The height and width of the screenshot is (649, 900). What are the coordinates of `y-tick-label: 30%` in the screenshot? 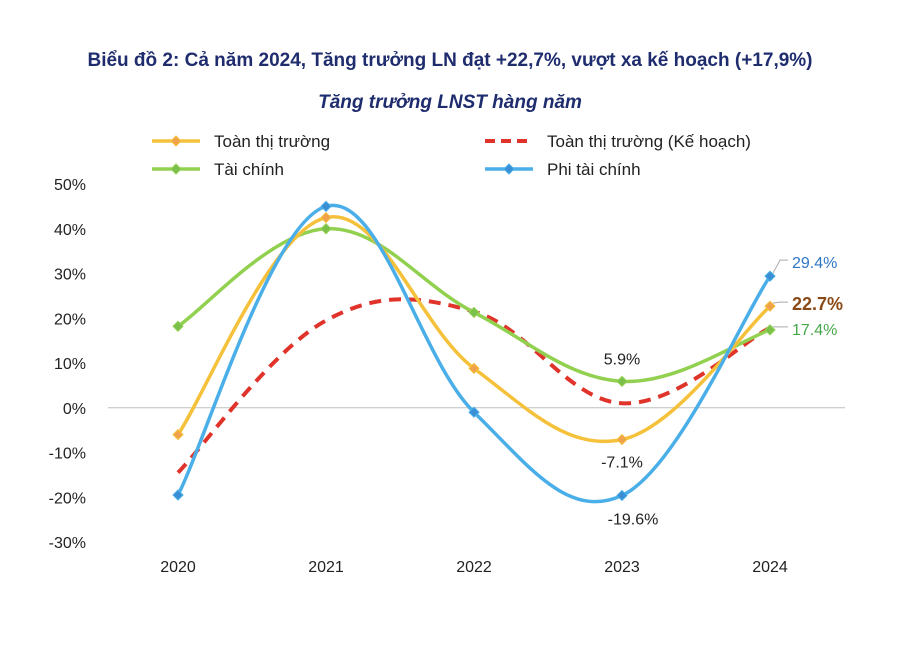 It's located at (70, 275).